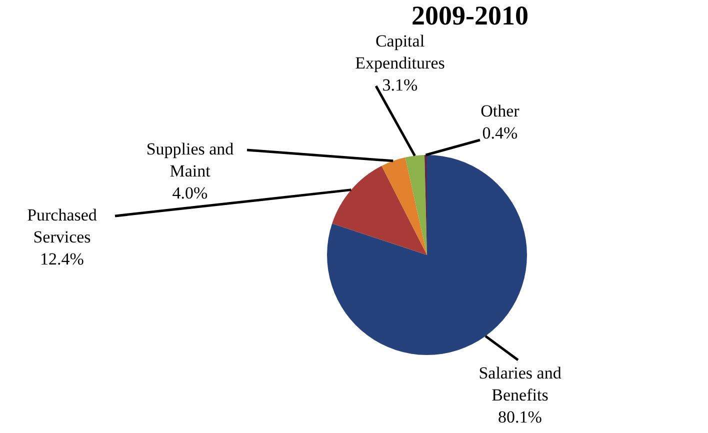 This screenshot has width=708, height=433. I want to click on slice-label: Salaries and Benefits, so click(520, 383).